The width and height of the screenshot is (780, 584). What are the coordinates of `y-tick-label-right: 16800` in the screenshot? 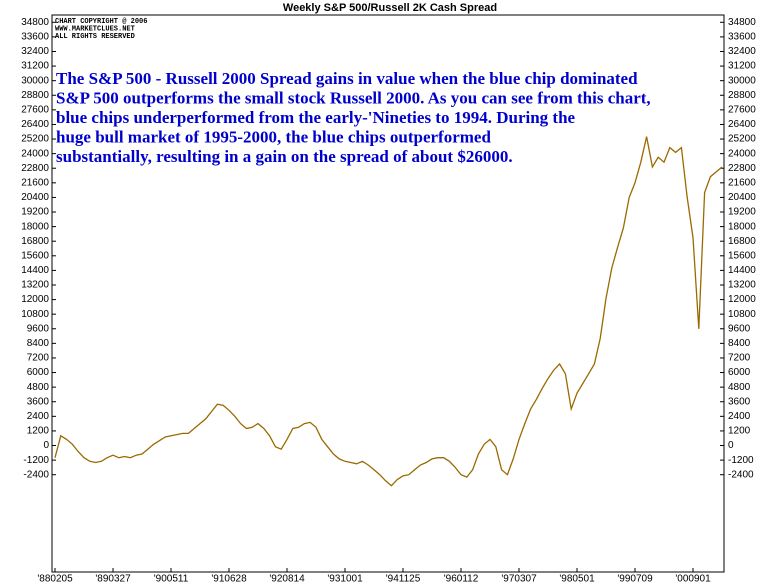 It's located at (742, 241).